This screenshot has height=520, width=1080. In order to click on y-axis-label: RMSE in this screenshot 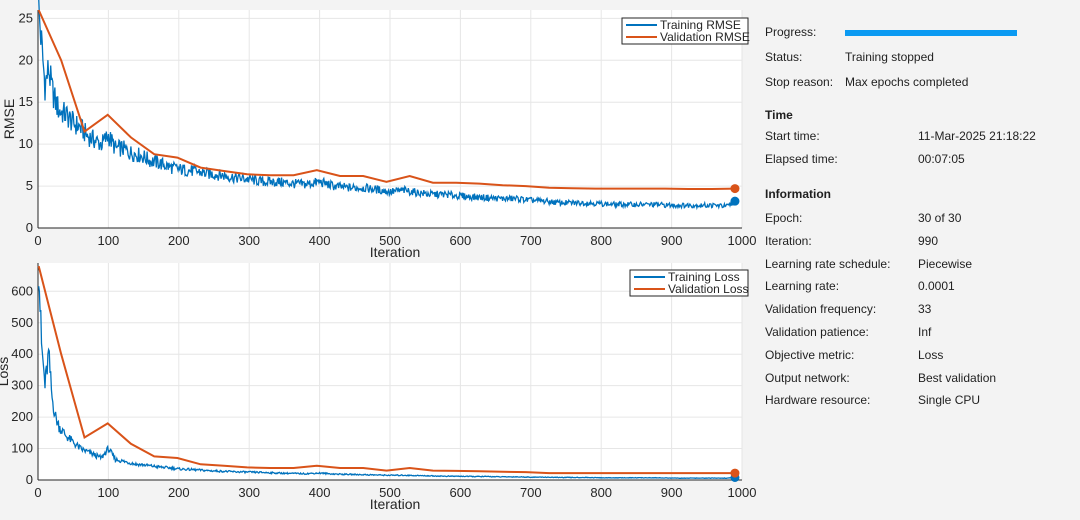, I will do `click(9, 119)`.